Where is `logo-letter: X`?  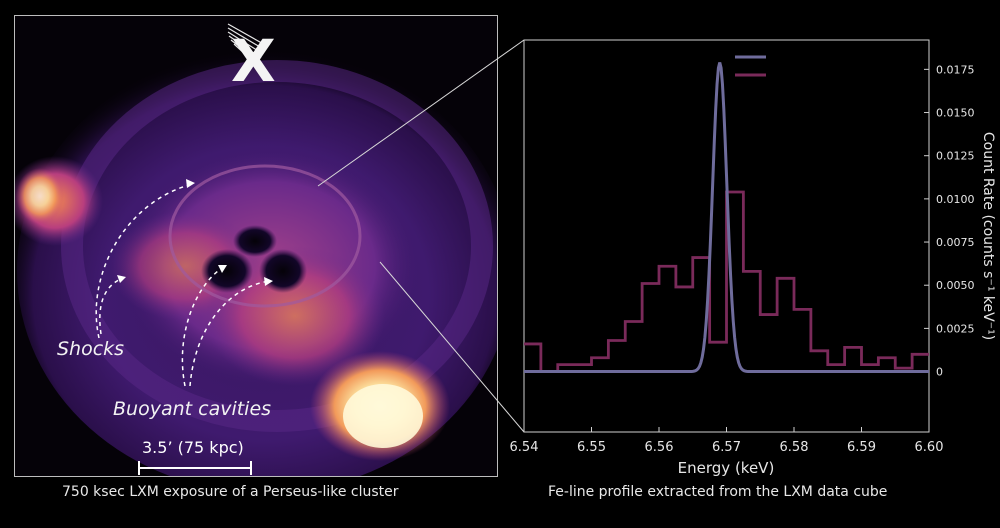
logo-letter: X is located at coordinates (253, 61).